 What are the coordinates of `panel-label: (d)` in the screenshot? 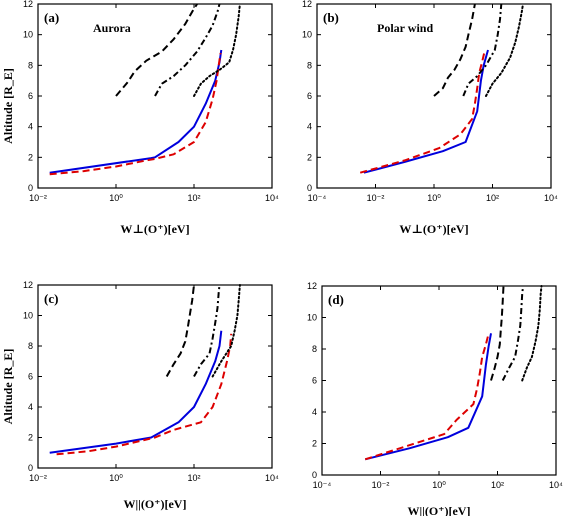 It's located at (336, 299).